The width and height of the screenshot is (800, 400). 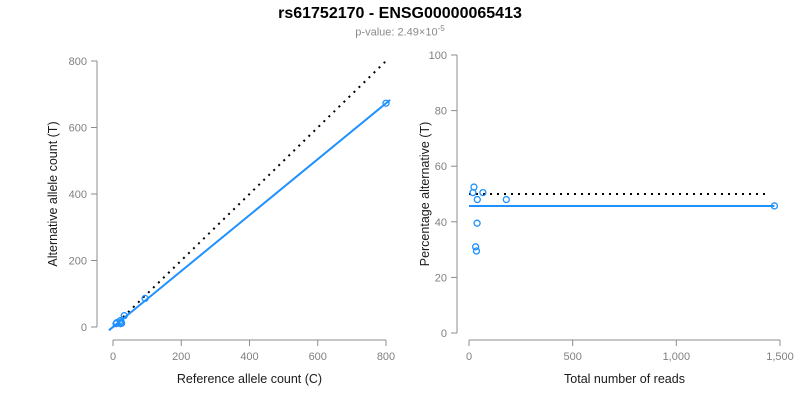 What do you see at coordinates (677, 357) in the screenshot?
I see `x-tick-label: 1,000` at bounding box center [677, 357].